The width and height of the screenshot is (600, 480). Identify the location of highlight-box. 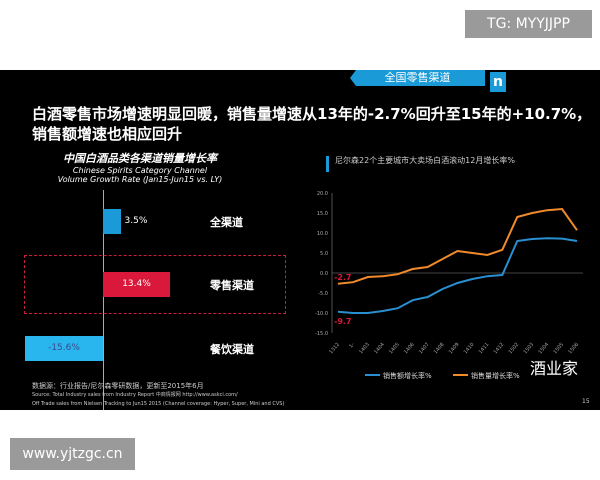
(155, 284).